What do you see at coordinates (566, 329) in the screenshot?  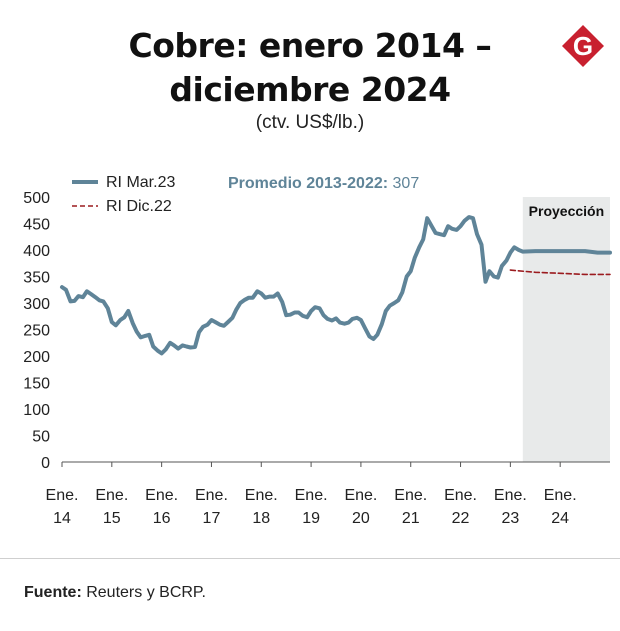 I see `projection-area` at bounding box center [566, 329].